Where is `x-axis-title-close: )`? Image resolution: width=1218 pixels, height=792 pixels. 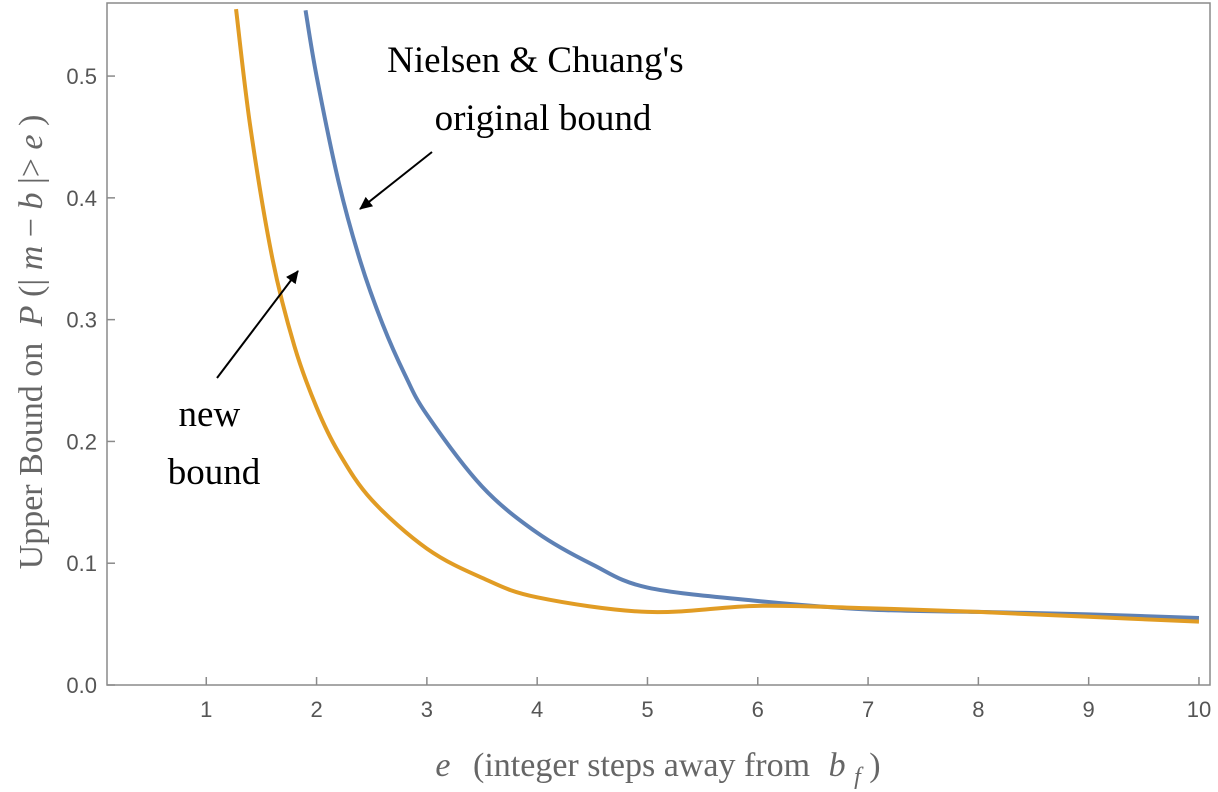
x-axis-title-close: ) is located at coordinates (874, 765).